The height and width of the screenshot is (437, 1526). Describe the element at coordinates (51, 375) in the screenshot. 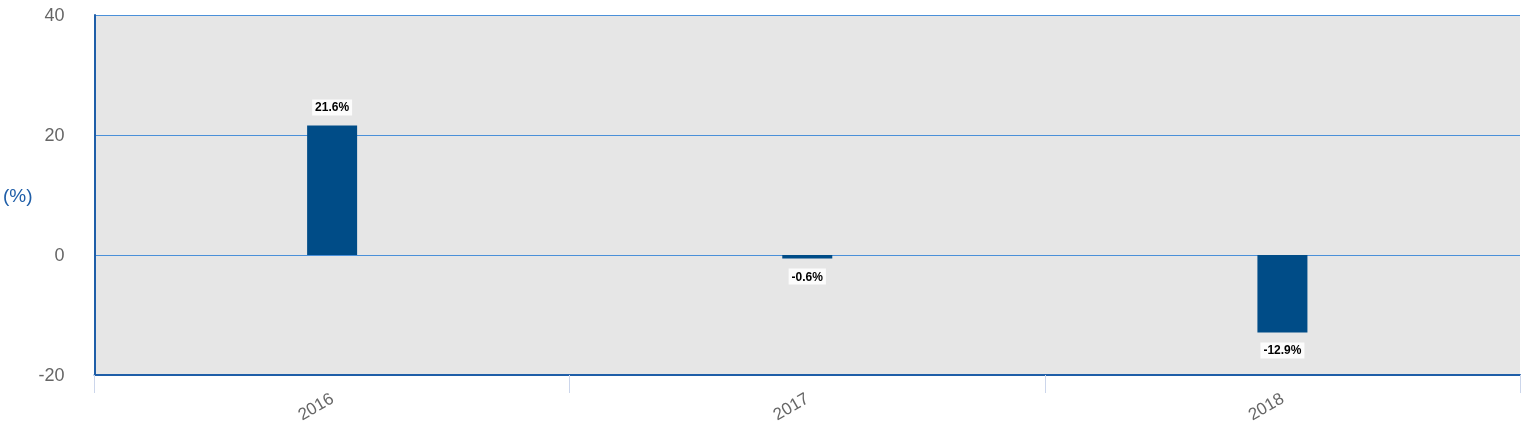

I see `y-tick-label: -20` at that location.